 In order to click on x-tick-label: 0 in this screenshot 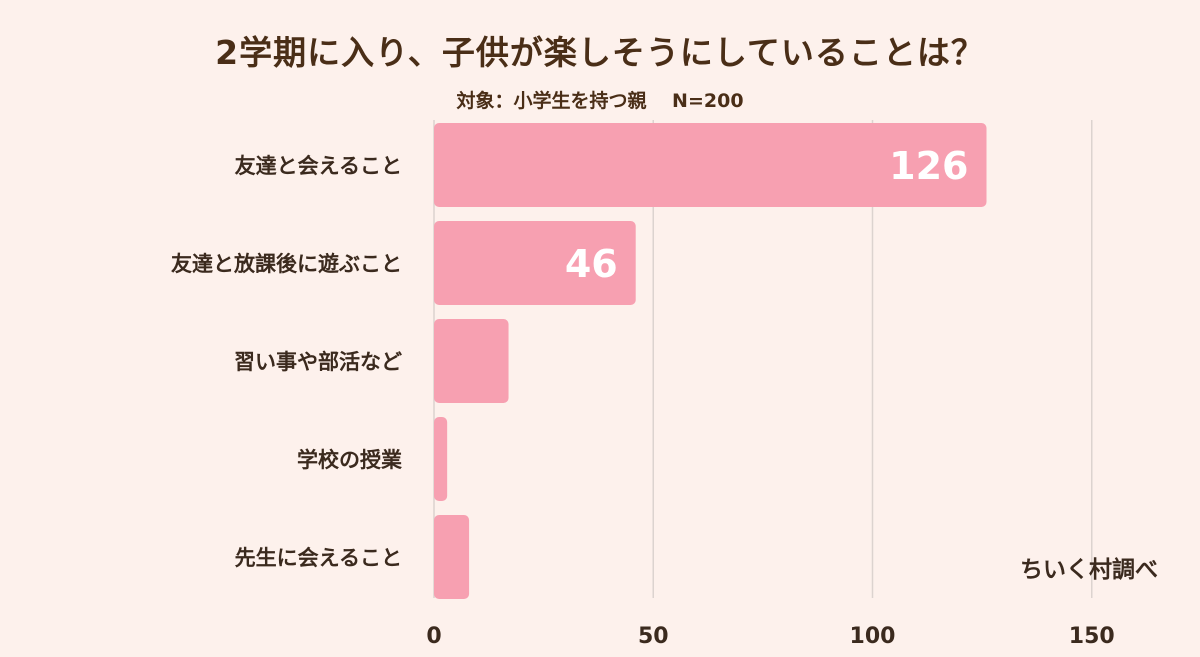, I will do `click(433, 636)`.